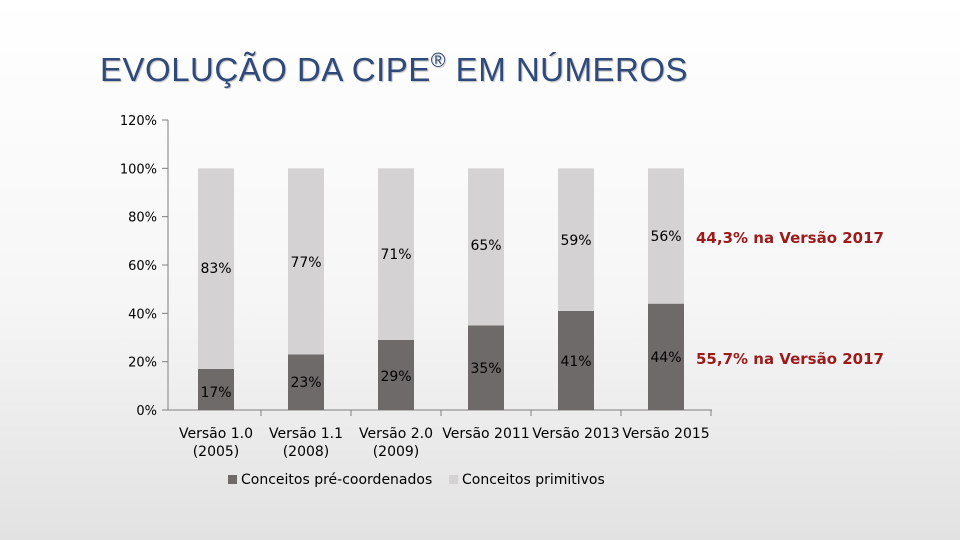 Image resolution: width=960 pixels, height=540 pixels. I want to click on y-tick-label: 40%, so click(142, 314).